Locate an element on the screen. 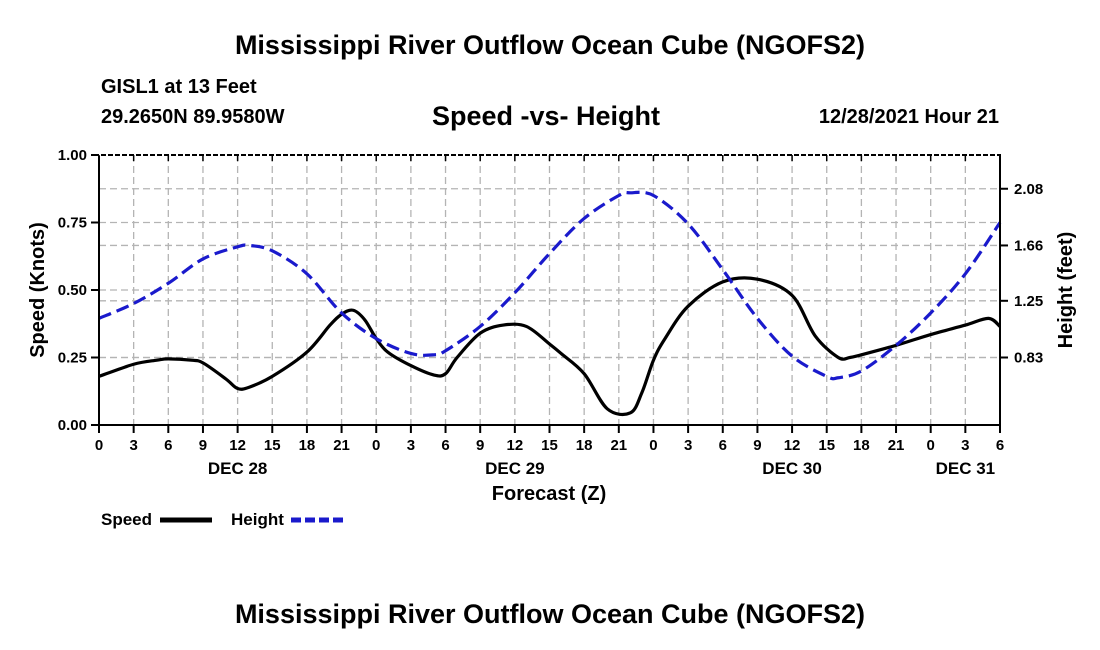 Image resolution: width=1100 pixels, height=650 pixels. y-tick-label: 0.25 is located at coordinates (72, 358).